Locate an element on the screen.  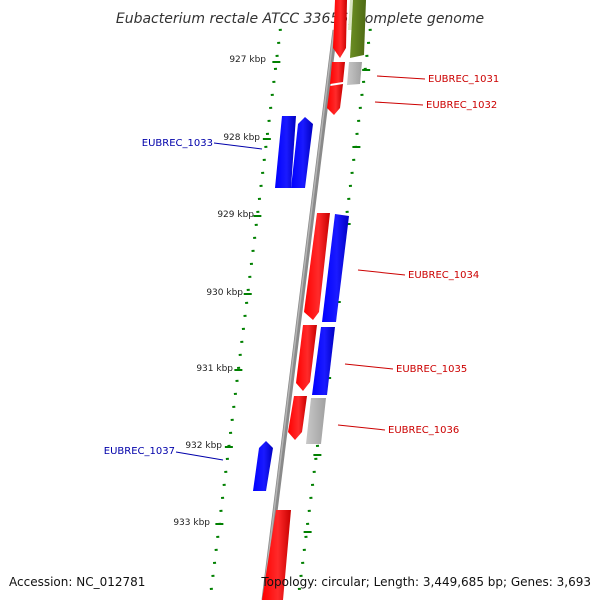
scale-label: 932 kbp is located at coordinates (203, 446).